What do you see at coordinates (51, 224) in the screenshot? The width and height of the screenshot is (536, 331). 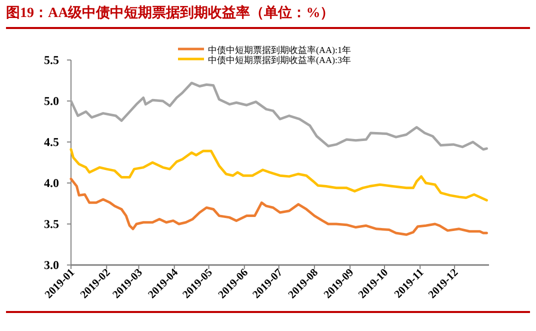 I see `y-tick-label: 3.5` at bounding box center [51, 224].